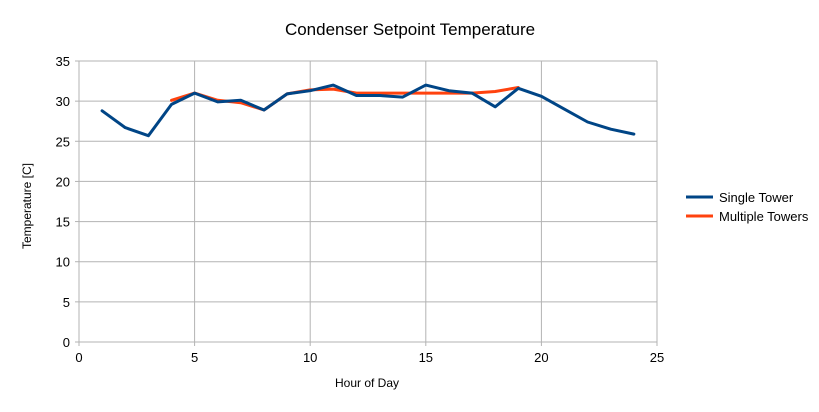 This screenshot has height=412, width=819. Describe the element at coordinates (78, 357) in the screenshot. I see `x-tick-label: 0` at that location.